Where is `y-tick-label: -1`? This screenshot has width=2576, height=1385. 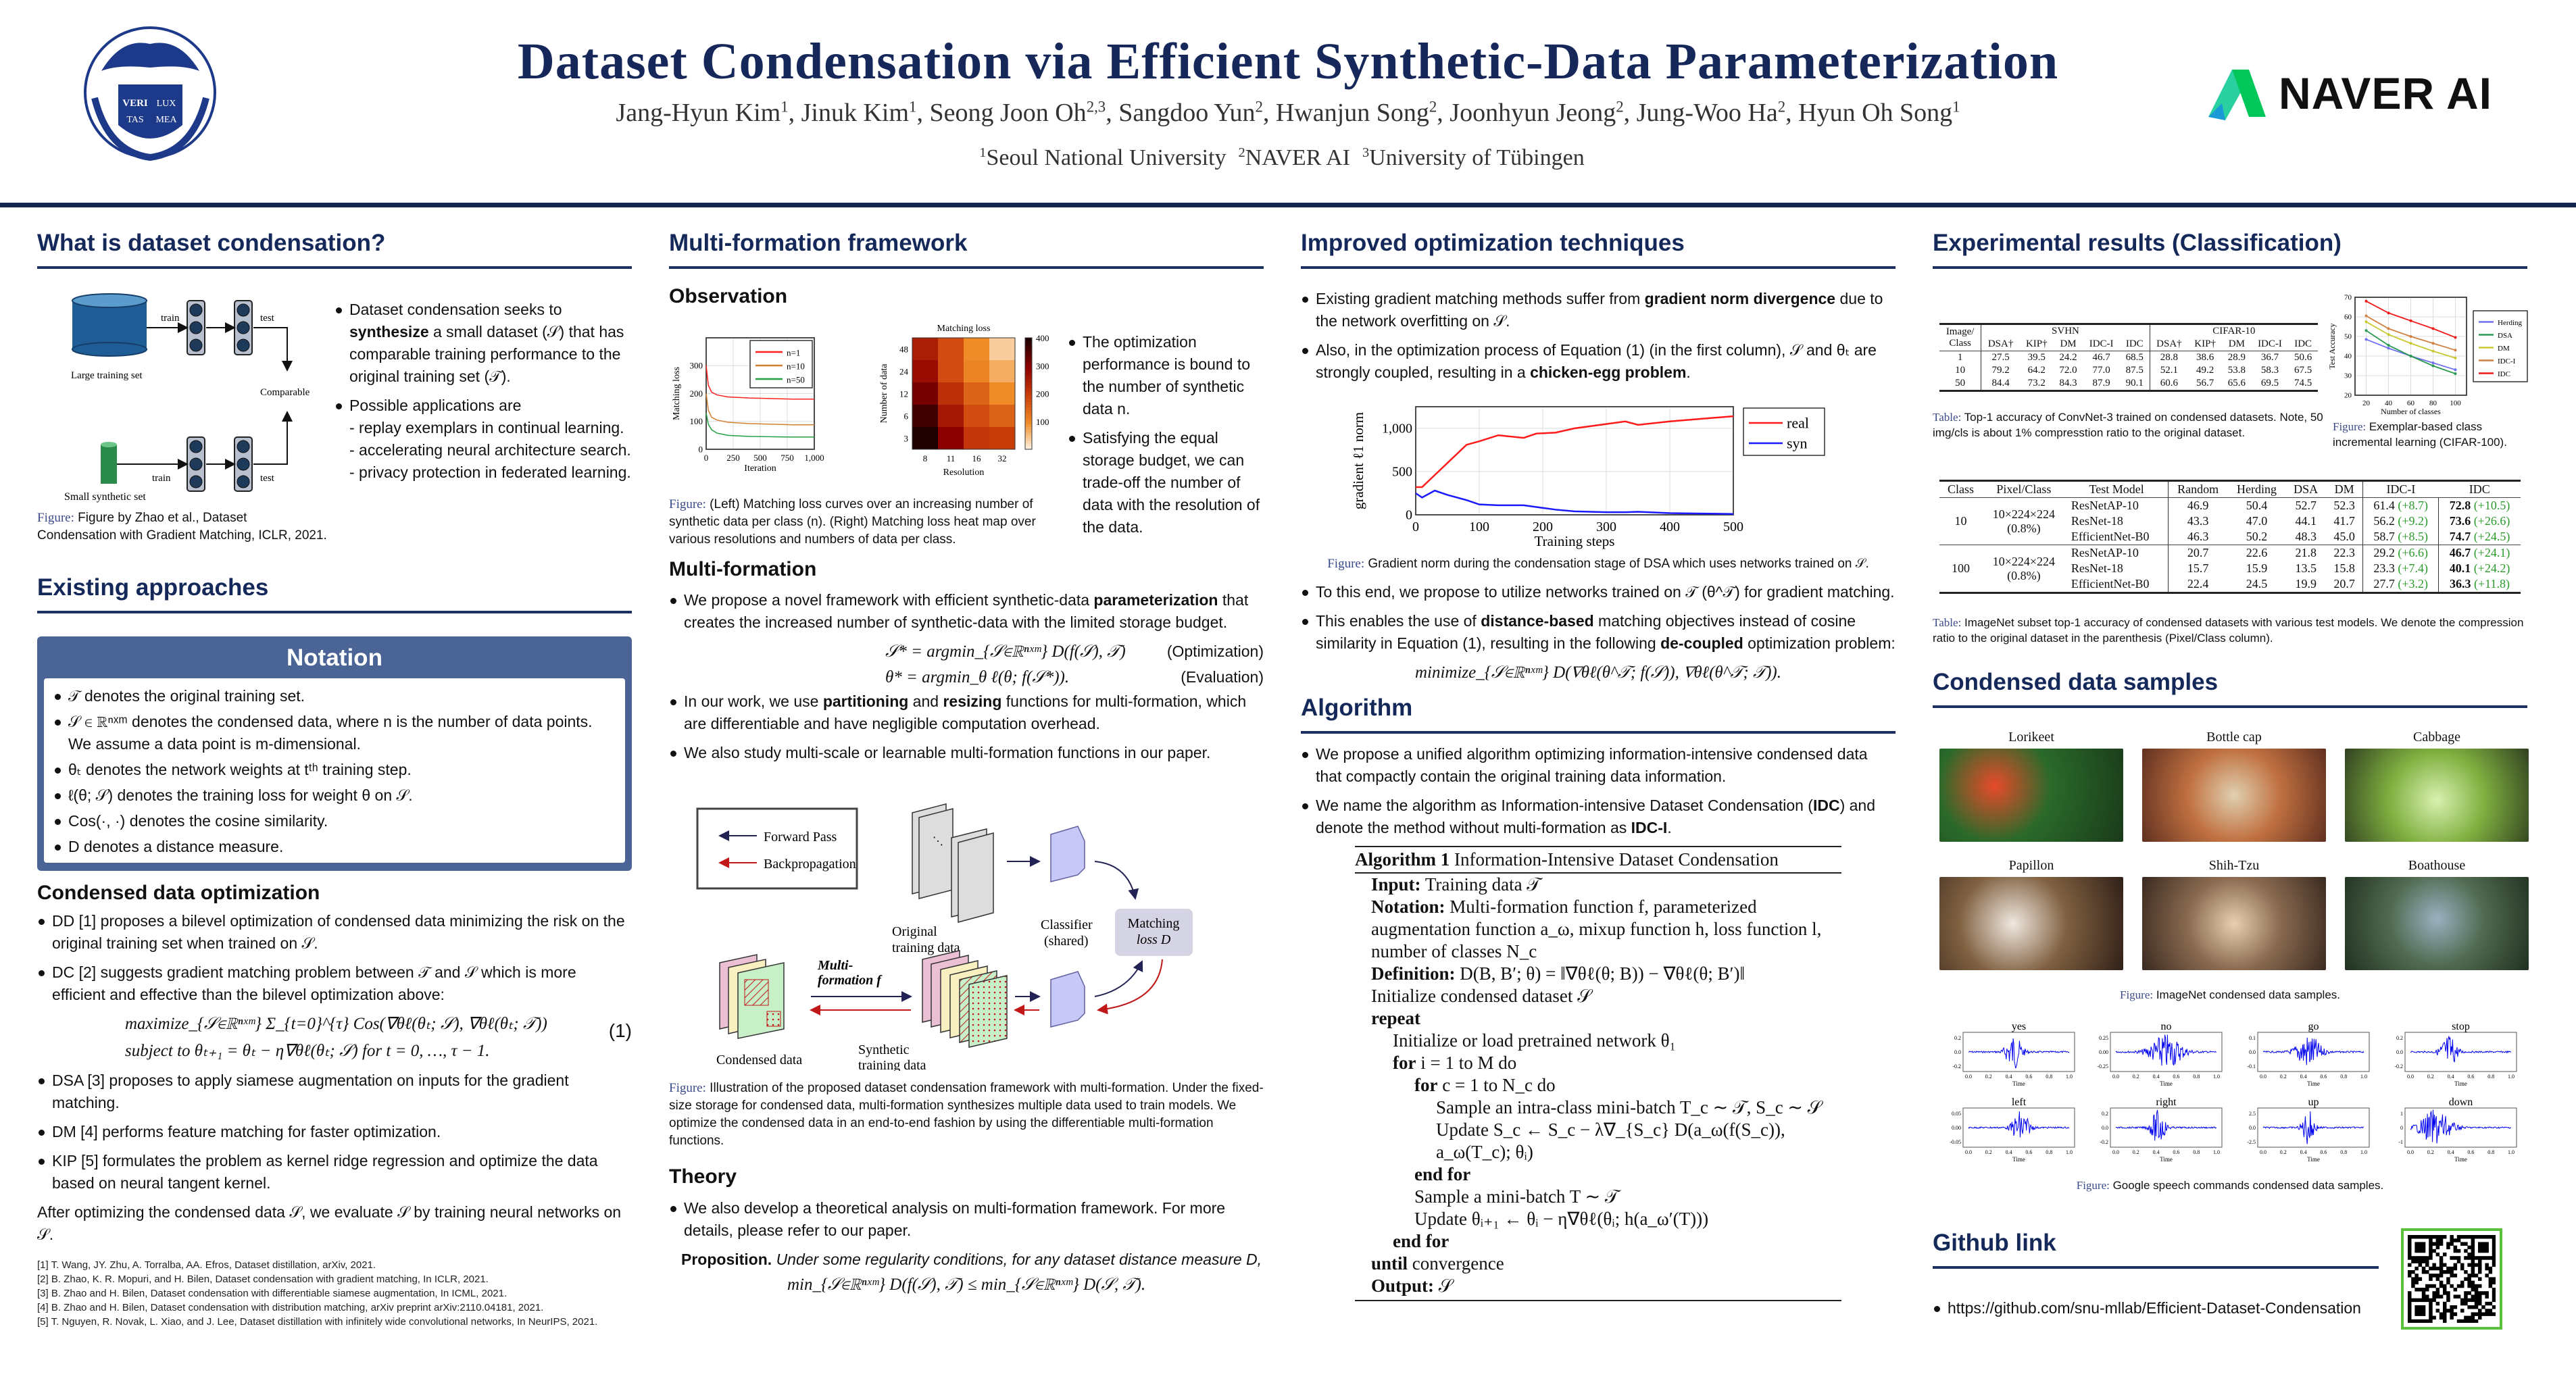
y-tick-label: -1 is located at coordinates (2400, 1142).